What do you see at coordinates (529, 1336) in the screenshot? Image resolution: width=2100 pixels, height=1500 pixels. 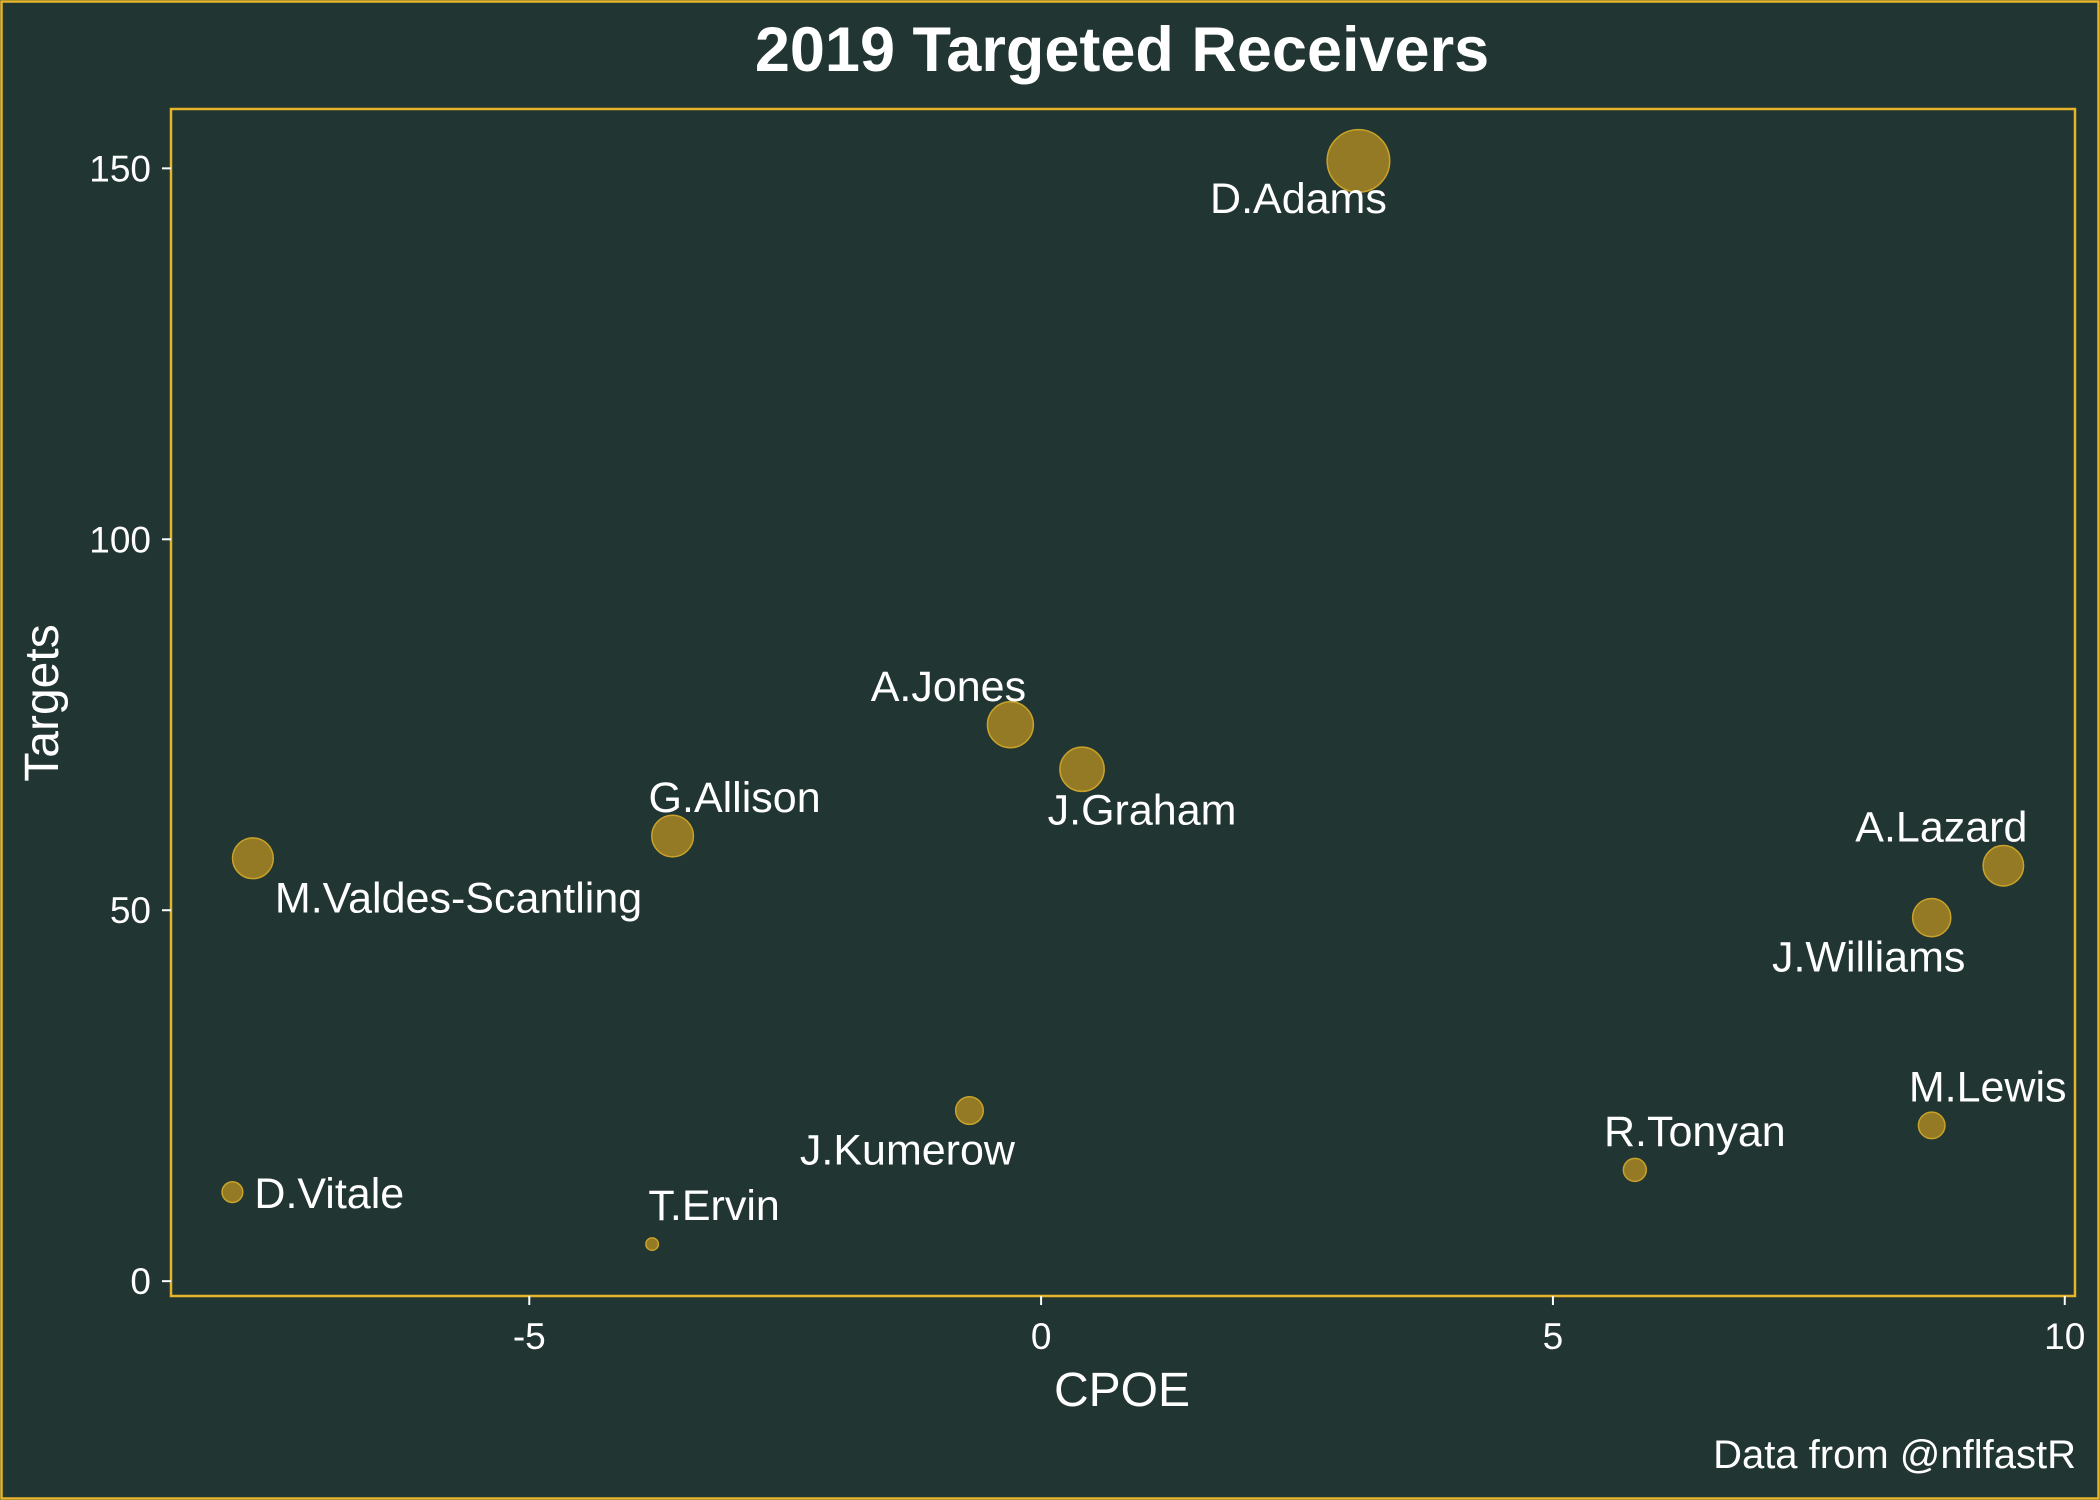 I see `x-tick-label: -5` at bounding box center [529, 1336].